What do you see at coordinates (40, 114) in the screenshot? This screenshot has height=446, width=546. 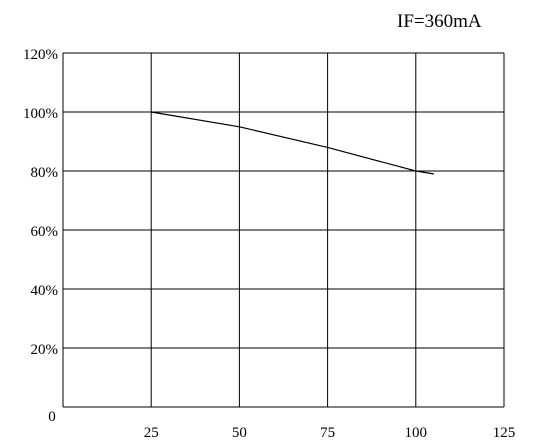 I see `y-tick-label: 100%` at bounding box center [40, 114].